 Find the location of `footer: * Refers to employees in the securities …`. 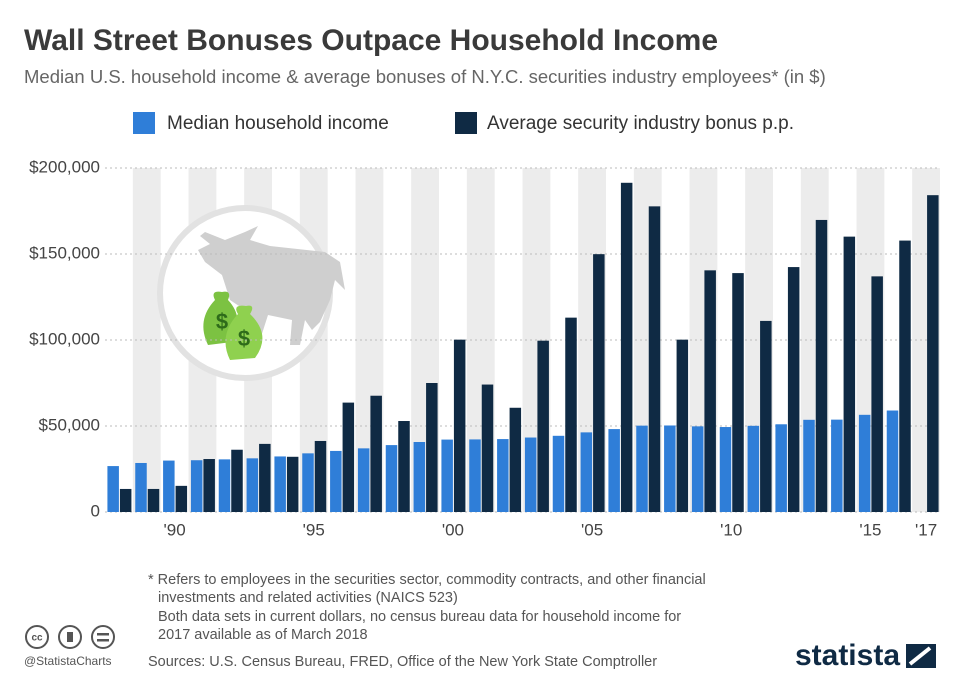

footer: * Refers to employees in the securities … is located at coordinates (480, 622).